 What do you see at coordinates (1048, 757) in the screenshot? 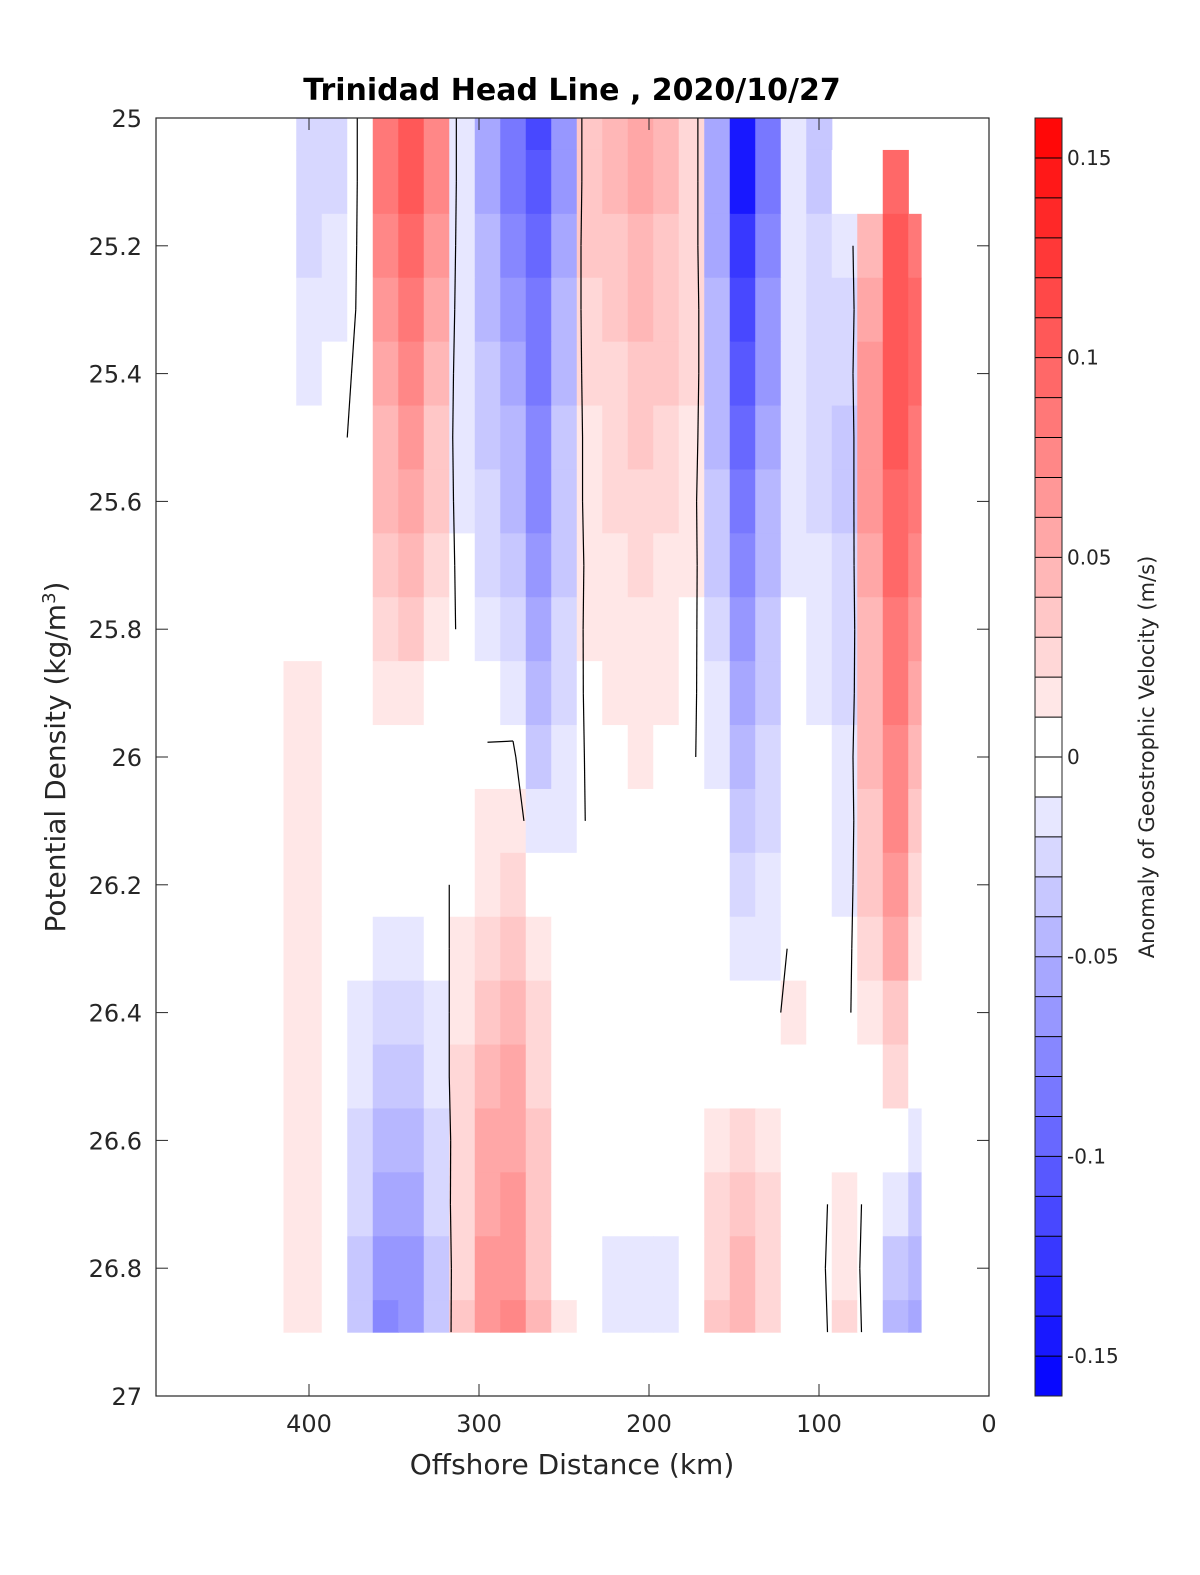
I see `colorbar-frame` at bounding box center [1048, 757].